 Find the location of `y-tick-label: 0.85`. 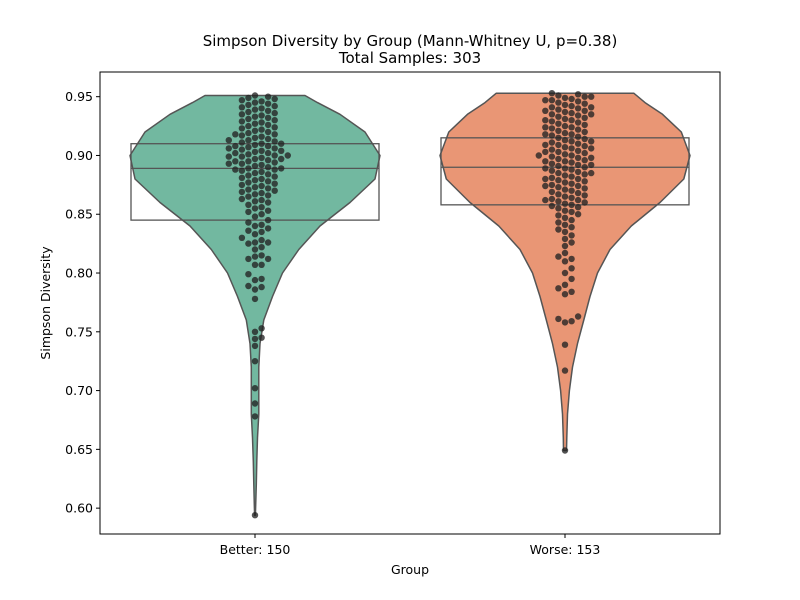

y-tick-label: 0.85 is located at coordinates (79, 214).